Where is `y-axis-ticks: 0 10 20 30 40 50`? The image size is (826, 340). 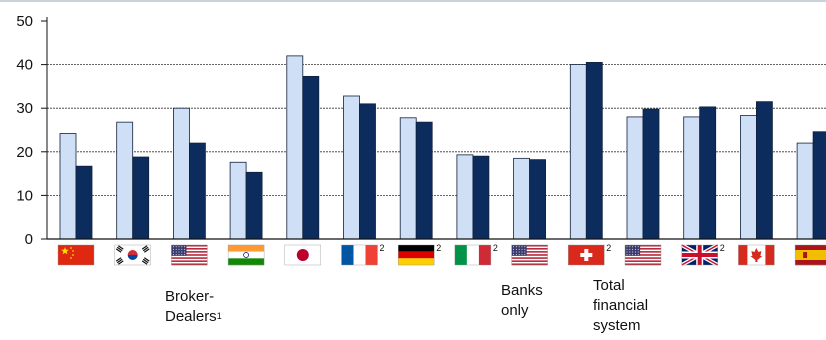
y-axis-ticks: 0 10 20 30 40 50 is located at coordinates (31, 130).